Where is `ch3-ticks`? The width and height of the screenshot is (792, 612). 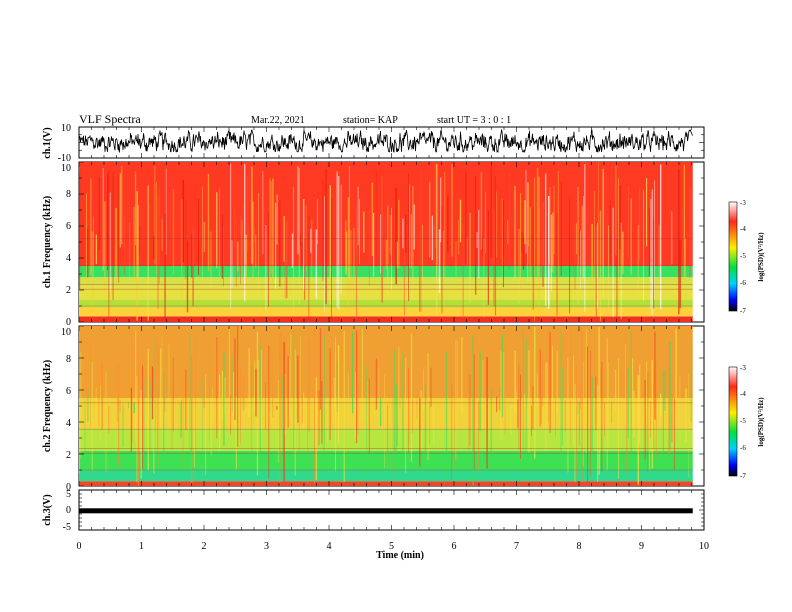
ch3-ticks is located at coordinates (391, 510).